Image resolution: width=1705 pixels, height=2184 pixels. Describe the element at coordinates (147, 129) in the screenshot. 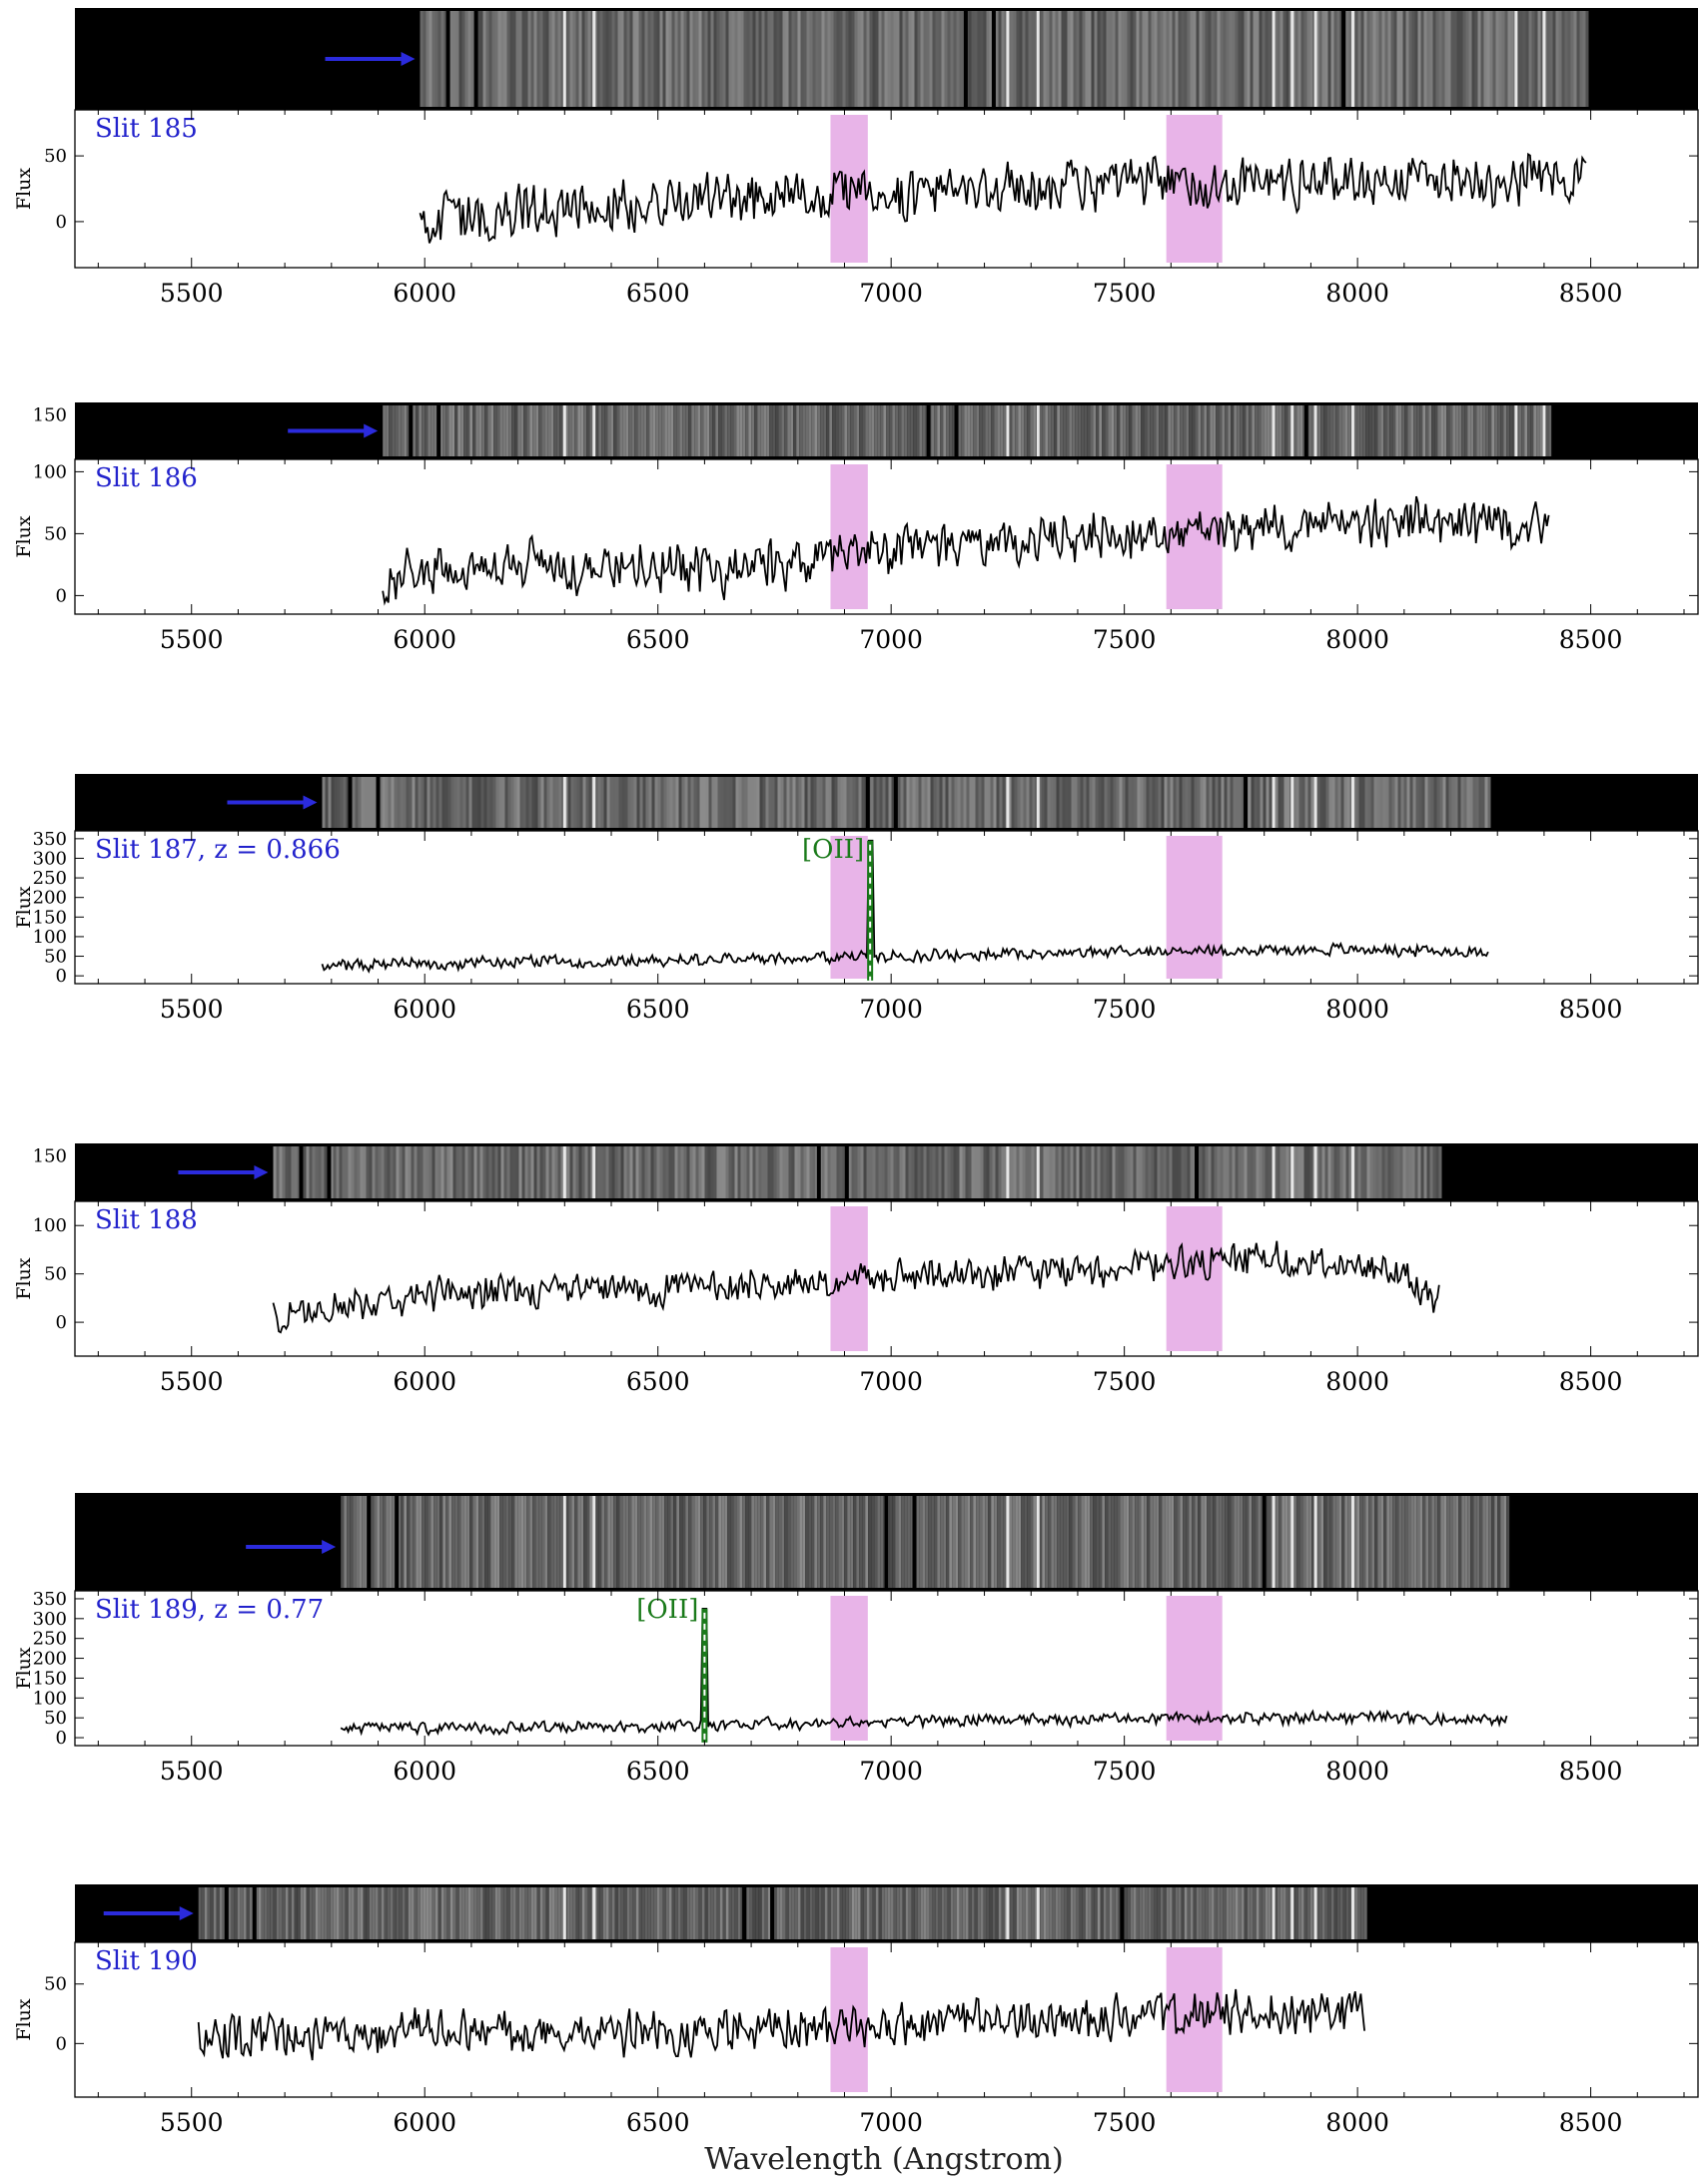

I see `slit-label: Slit 185` at that location.